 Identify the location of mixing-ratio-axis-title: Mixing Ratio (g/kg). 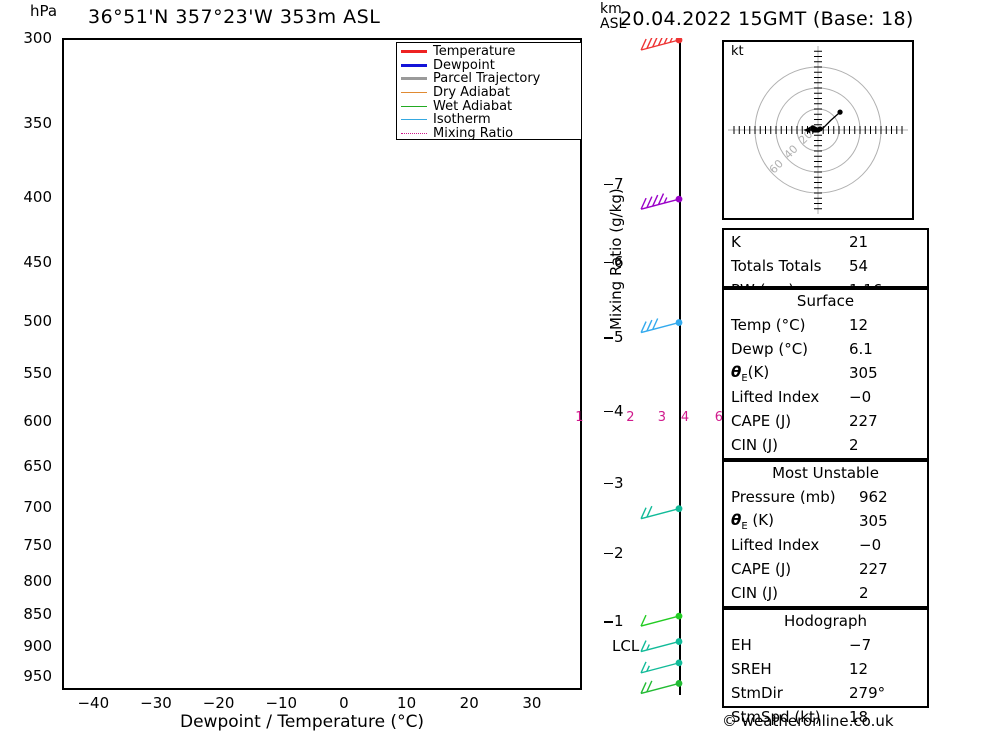
(616, 259).